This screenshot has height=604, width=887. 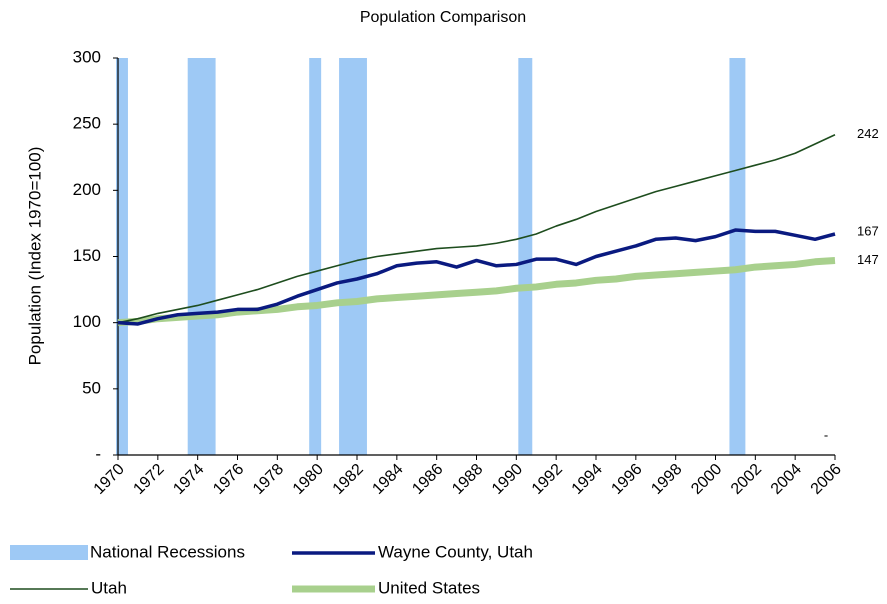 I want to click on x-tick-label: 1996, so click(x=626, y=479).